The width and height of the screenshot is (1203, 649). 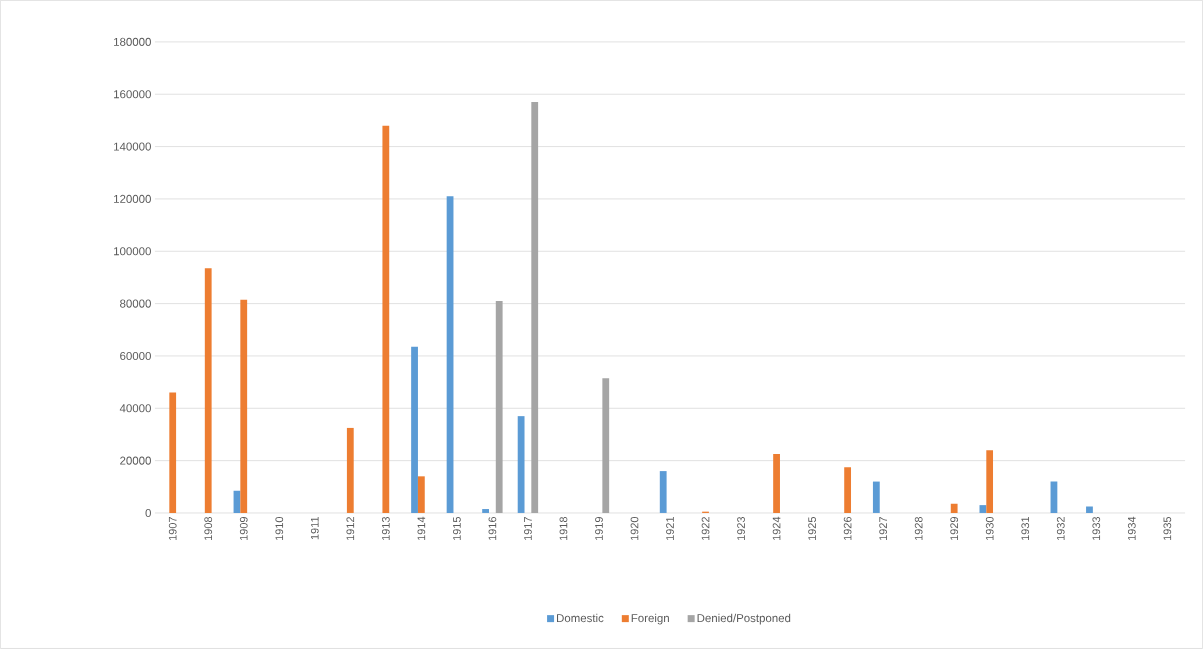 What do you see at coordinates (634, 528) in the screenshot?
I see `x-tick-label: 1920` at bounding box center [634, 528].